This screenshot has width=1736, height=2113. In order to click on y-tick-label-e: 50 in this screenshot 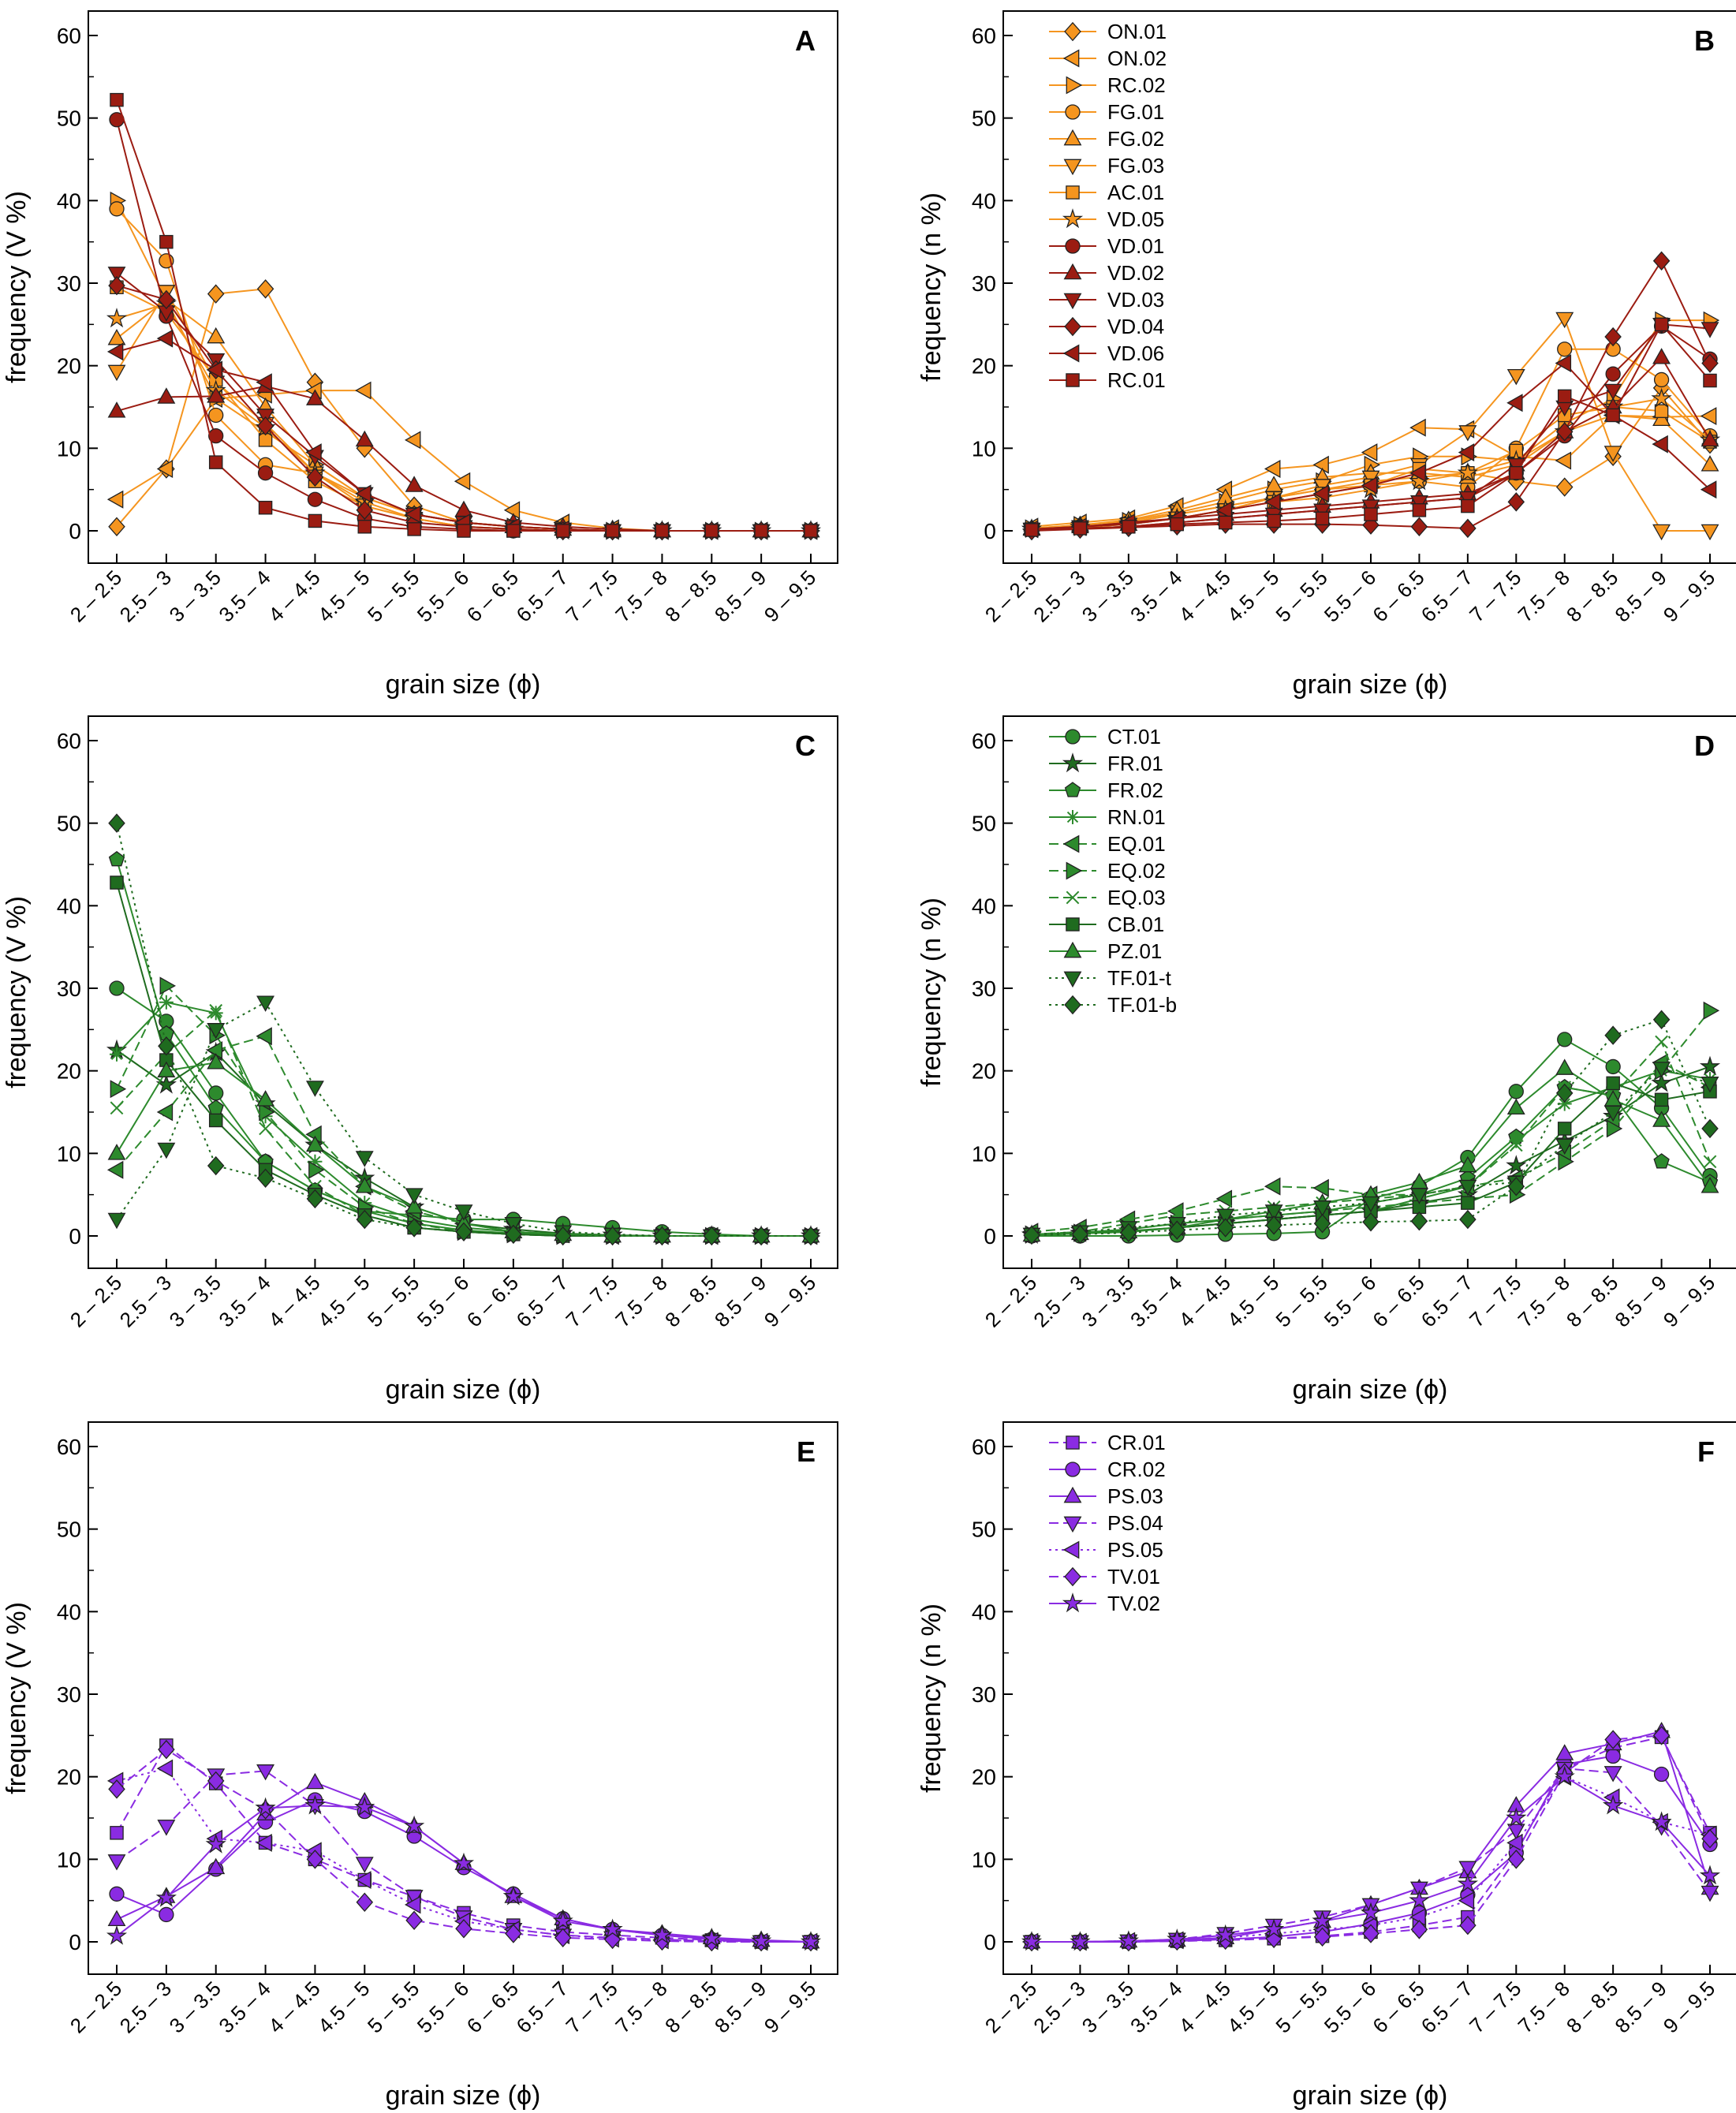, I will do `click(69, 1530)`.